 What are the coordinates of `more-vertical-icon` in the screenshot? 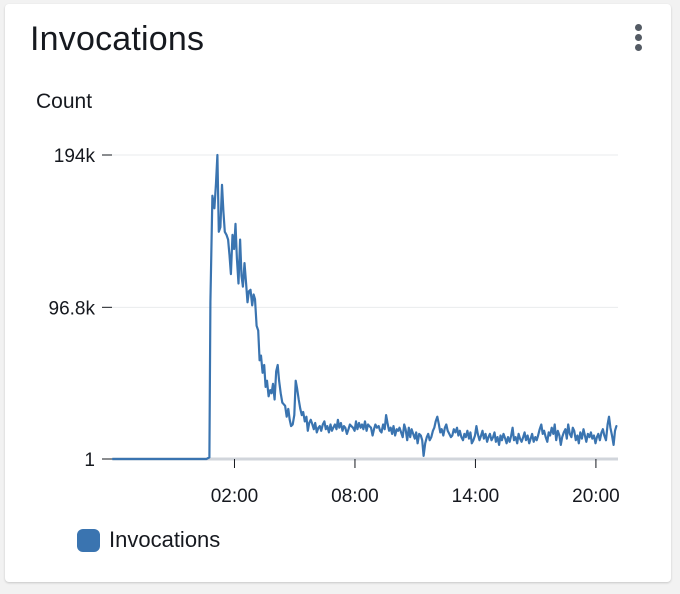 It's located at (639, 38).